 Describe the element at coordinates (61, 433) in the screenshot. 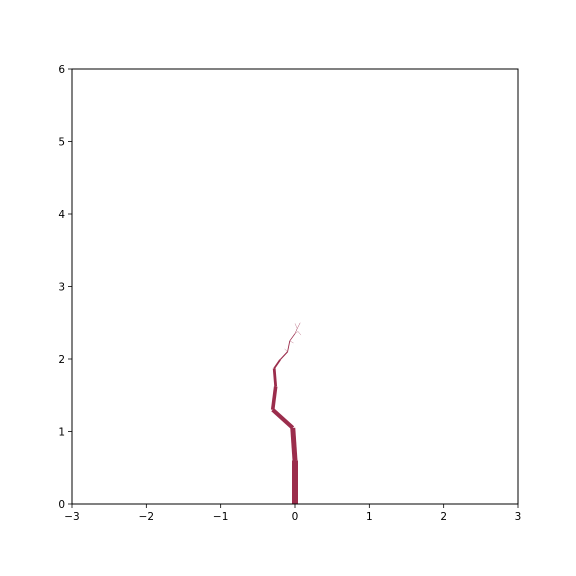

I see `y-tick-label: 1` at that location.